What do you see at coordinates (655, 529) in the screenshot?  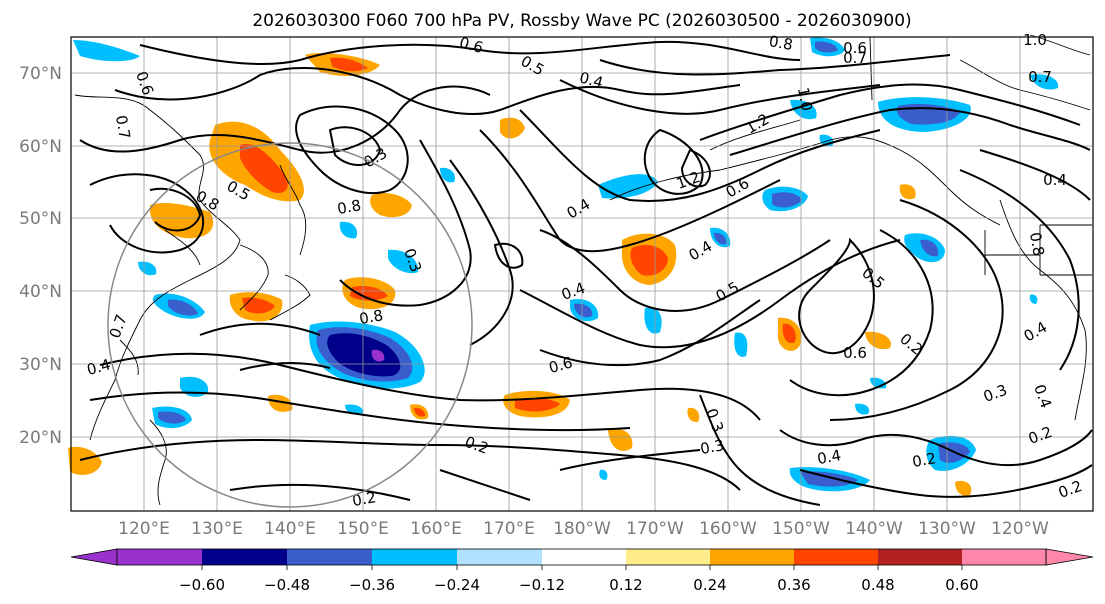 I see `lon-label: 170°W` at bounding box center [655, 529].